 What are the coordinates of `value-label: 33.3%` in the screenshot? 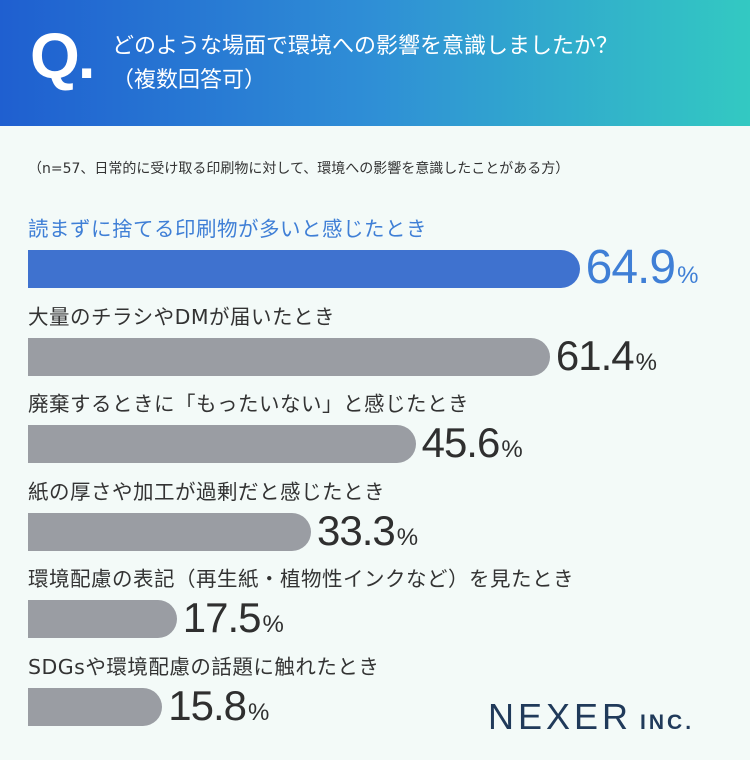 It's located at (368, 530).